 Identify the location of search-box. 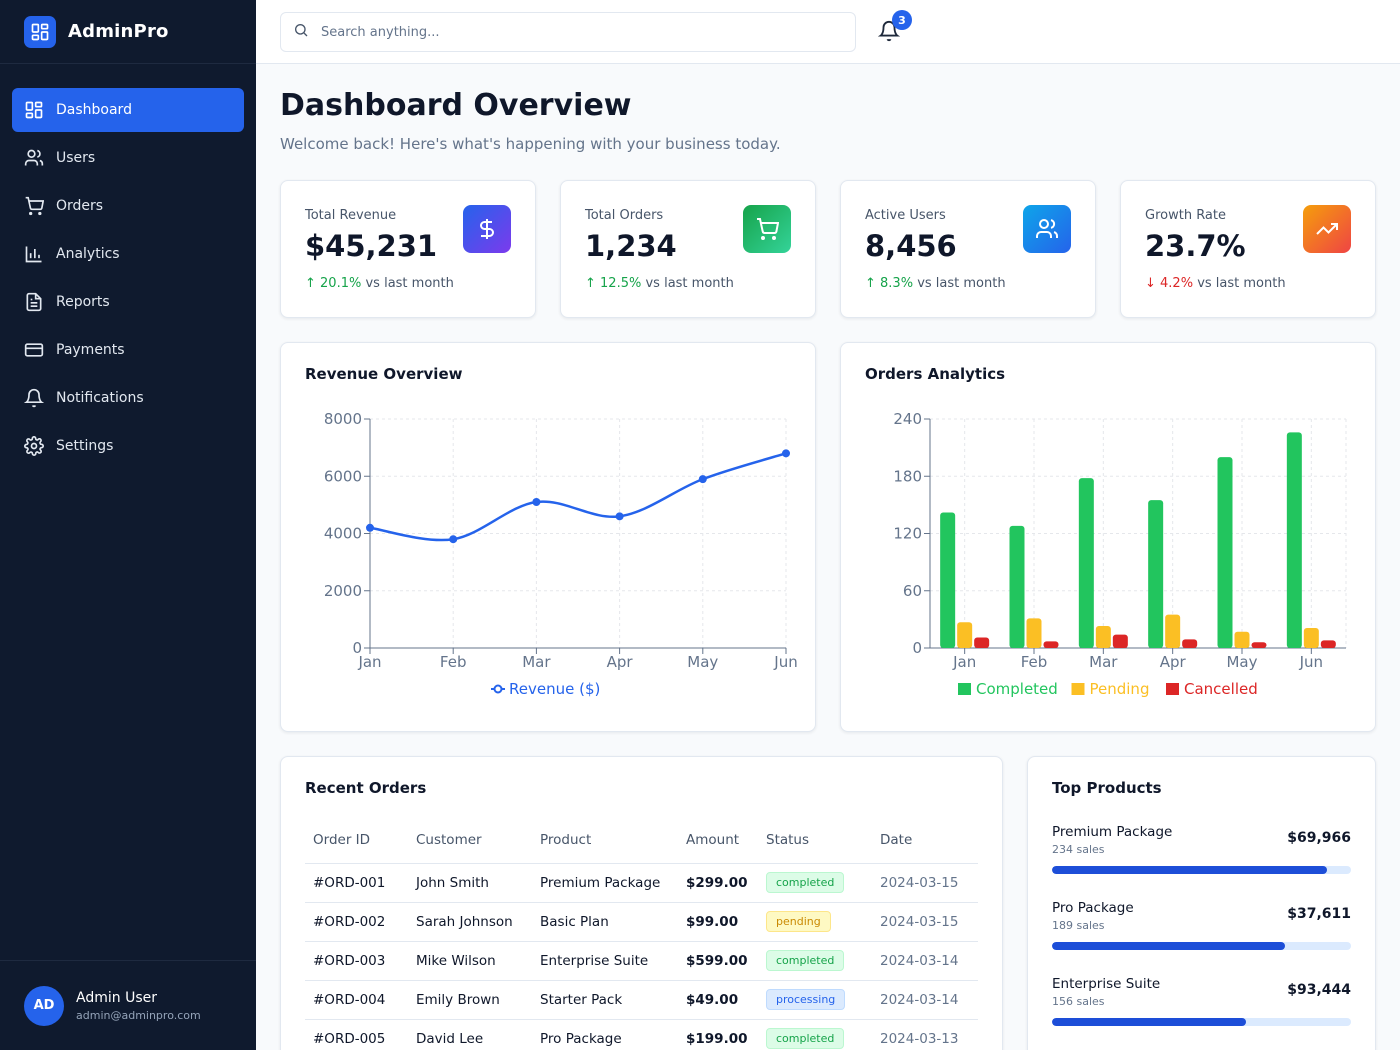
(568, 32).